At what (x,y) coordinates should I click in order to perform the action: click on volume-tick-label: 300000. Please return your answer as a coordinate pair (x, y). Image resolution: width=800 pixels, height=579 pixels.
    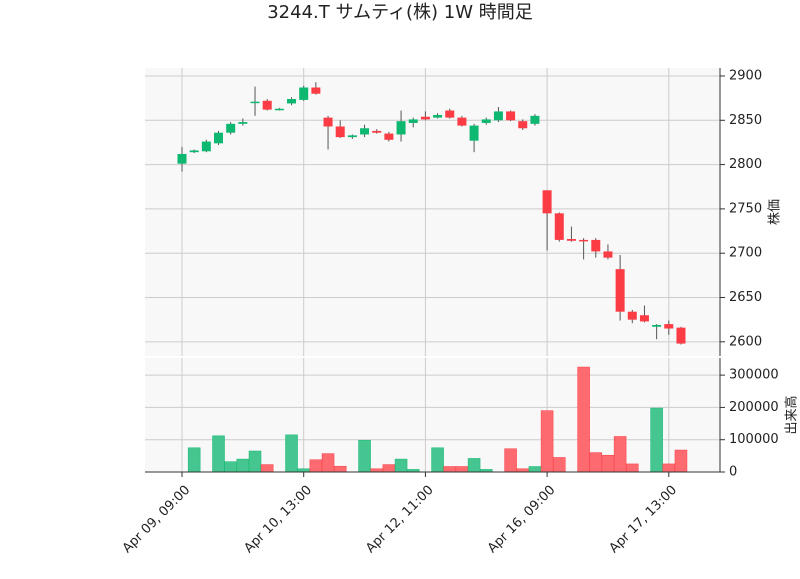
    Looking at the image, I should click on (754, 375).